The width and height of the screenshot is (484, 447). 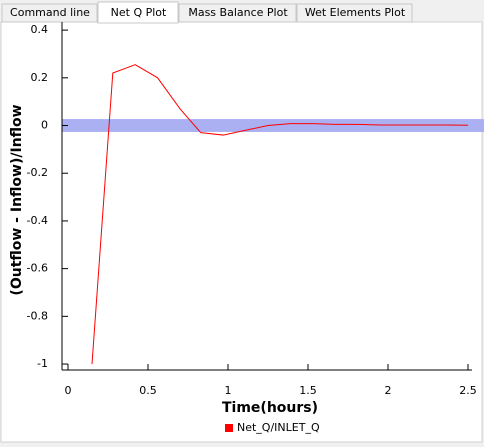 I want to click on tab-label: Command line, so click(x=50, y=12).